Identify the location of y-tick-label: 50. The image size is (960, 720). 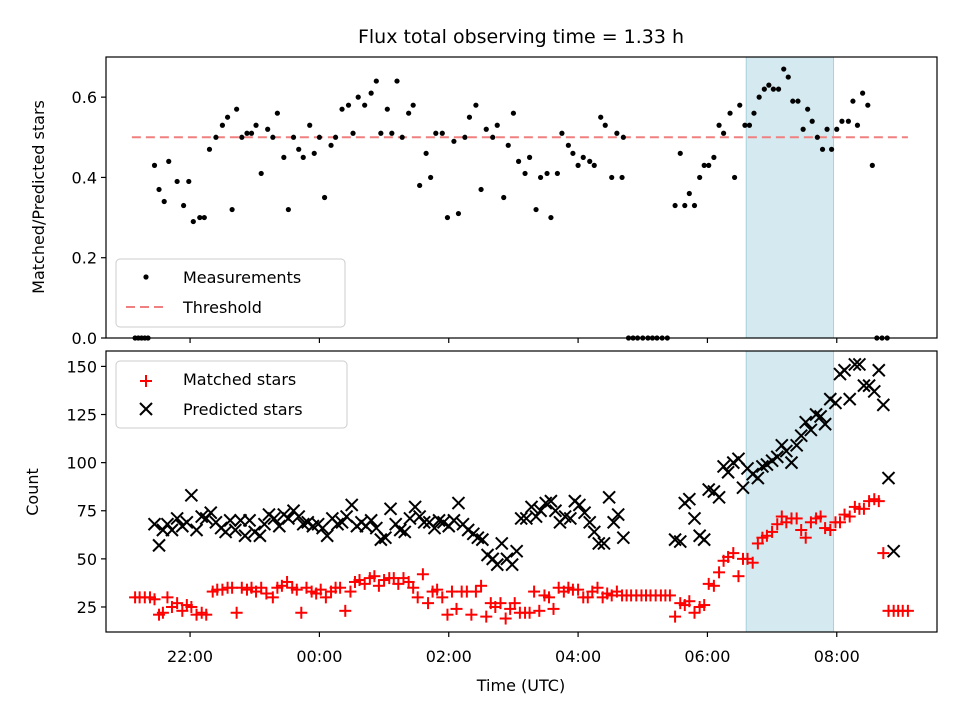
(87, 559).